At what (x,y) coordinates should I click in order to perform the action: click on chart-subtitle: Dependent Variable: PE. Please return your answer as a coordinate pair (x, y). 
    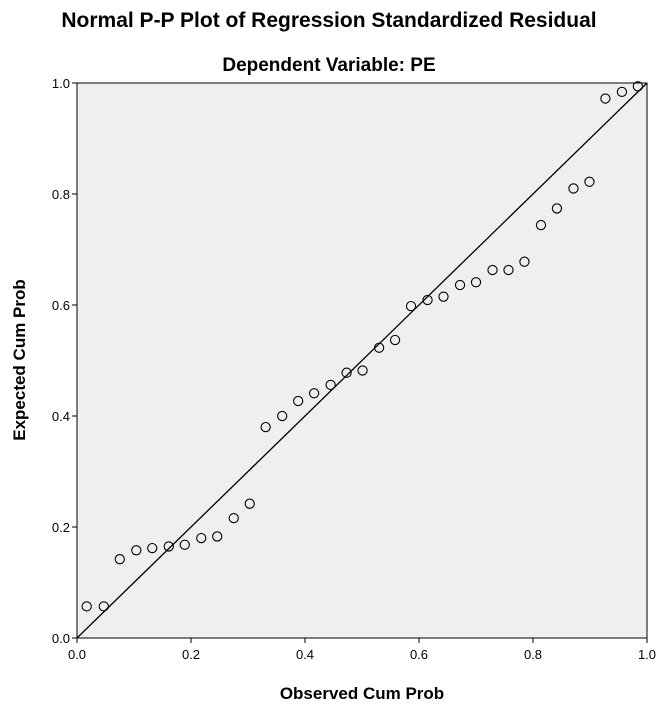
    Looking at the image, I should click on (328, 65).